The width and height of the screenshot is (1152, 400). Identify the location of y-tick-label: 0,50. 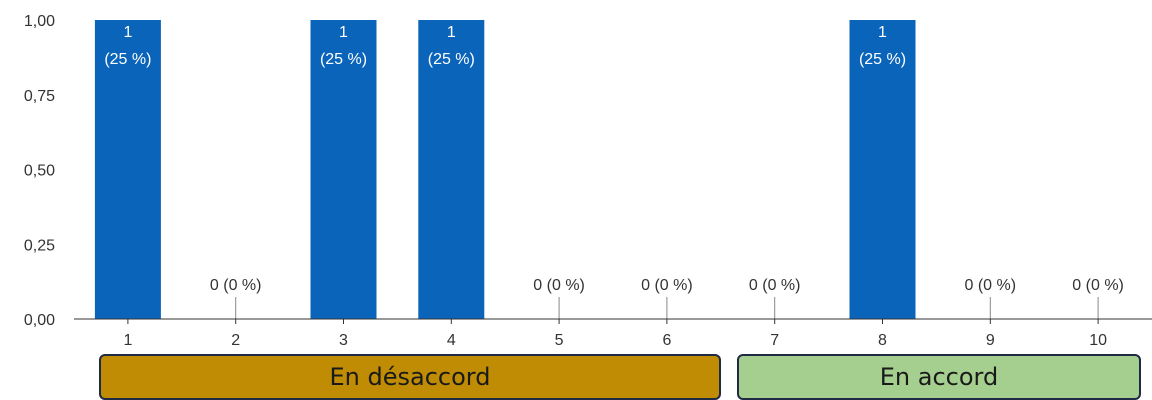
(39, 171).